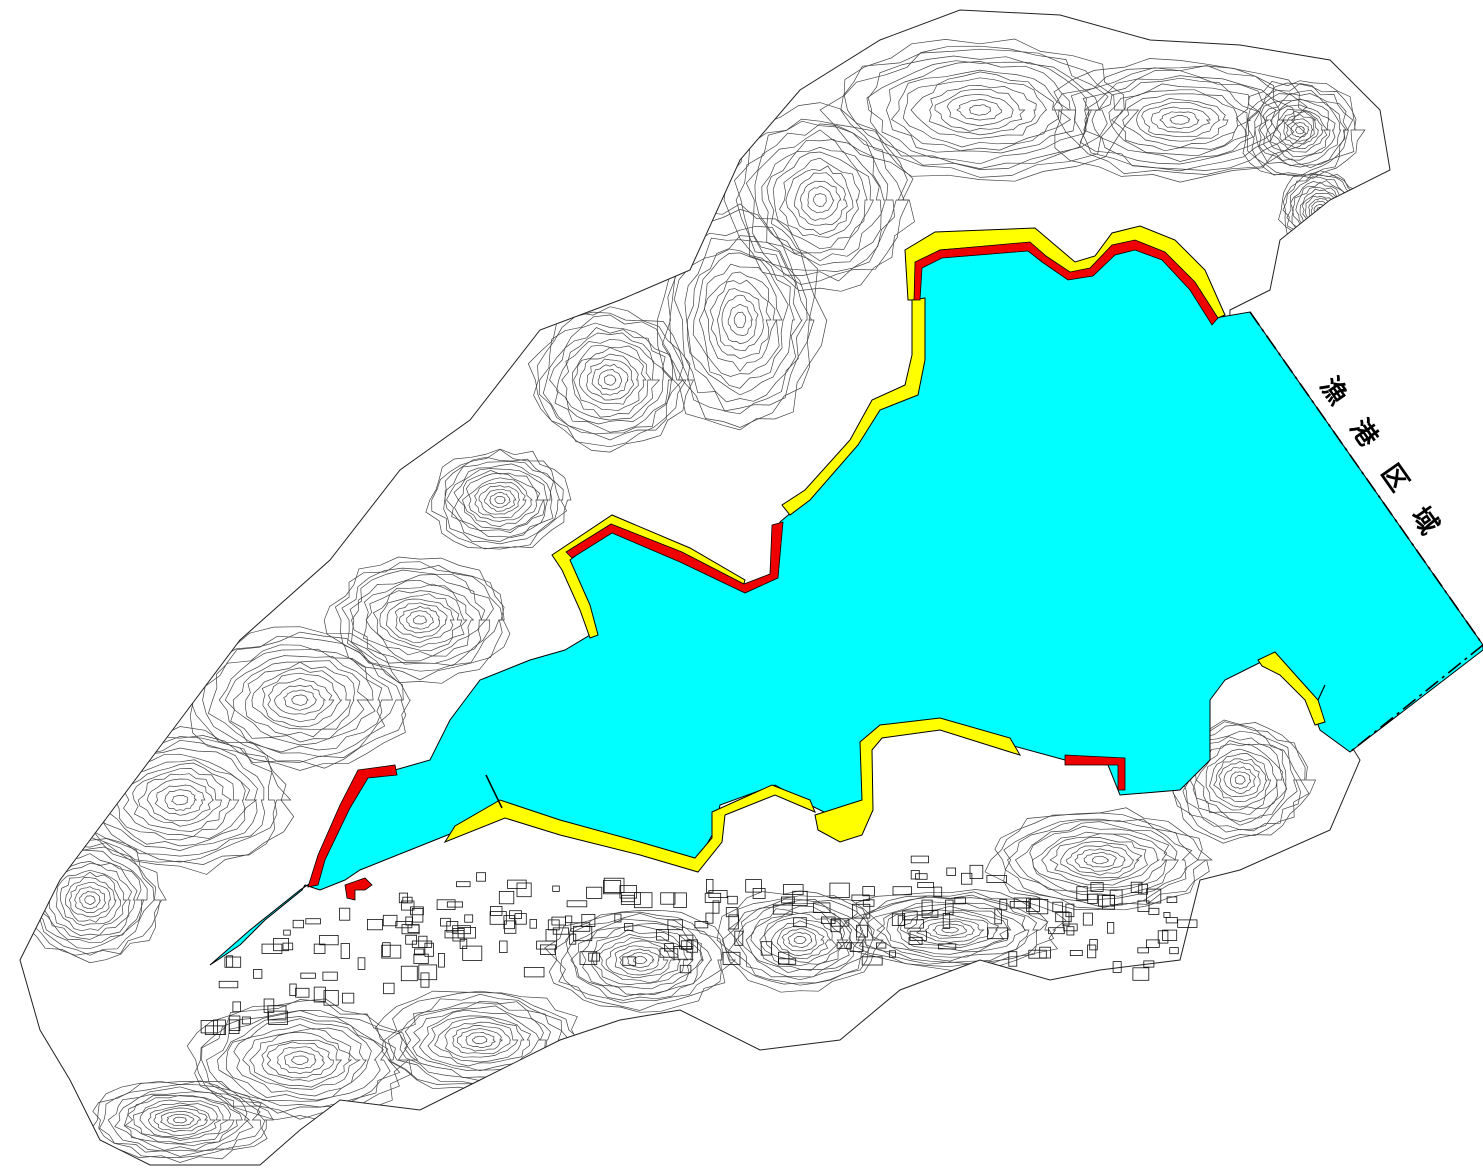 Image resolution: width=1483 pixels, height=1170 pixels. Describe the element at coordinates (1066, 282) in the screenshot. I see `north-quay-red` at that location.